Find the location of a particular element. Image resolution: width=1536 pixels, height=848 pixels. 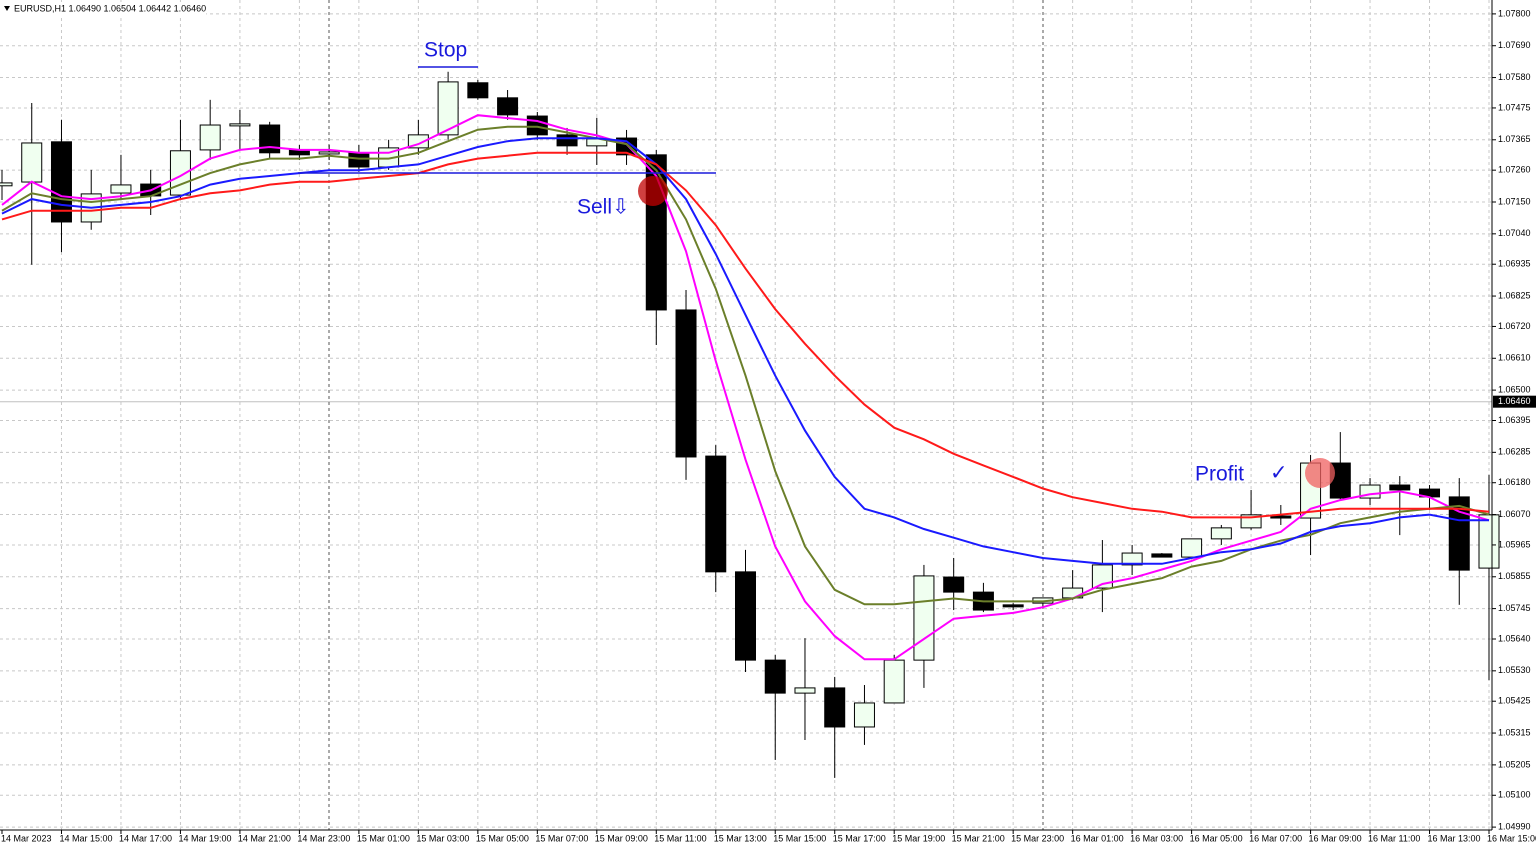

y-tick-label: 1.05855 is located at coordinates (1514, 576).